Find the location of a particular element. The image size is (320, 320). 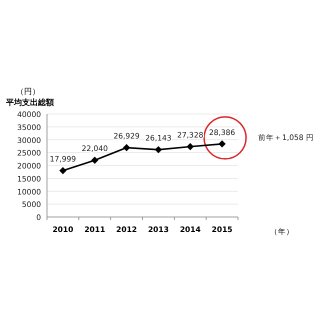

text: （円） is located at coordinates (28, 91).